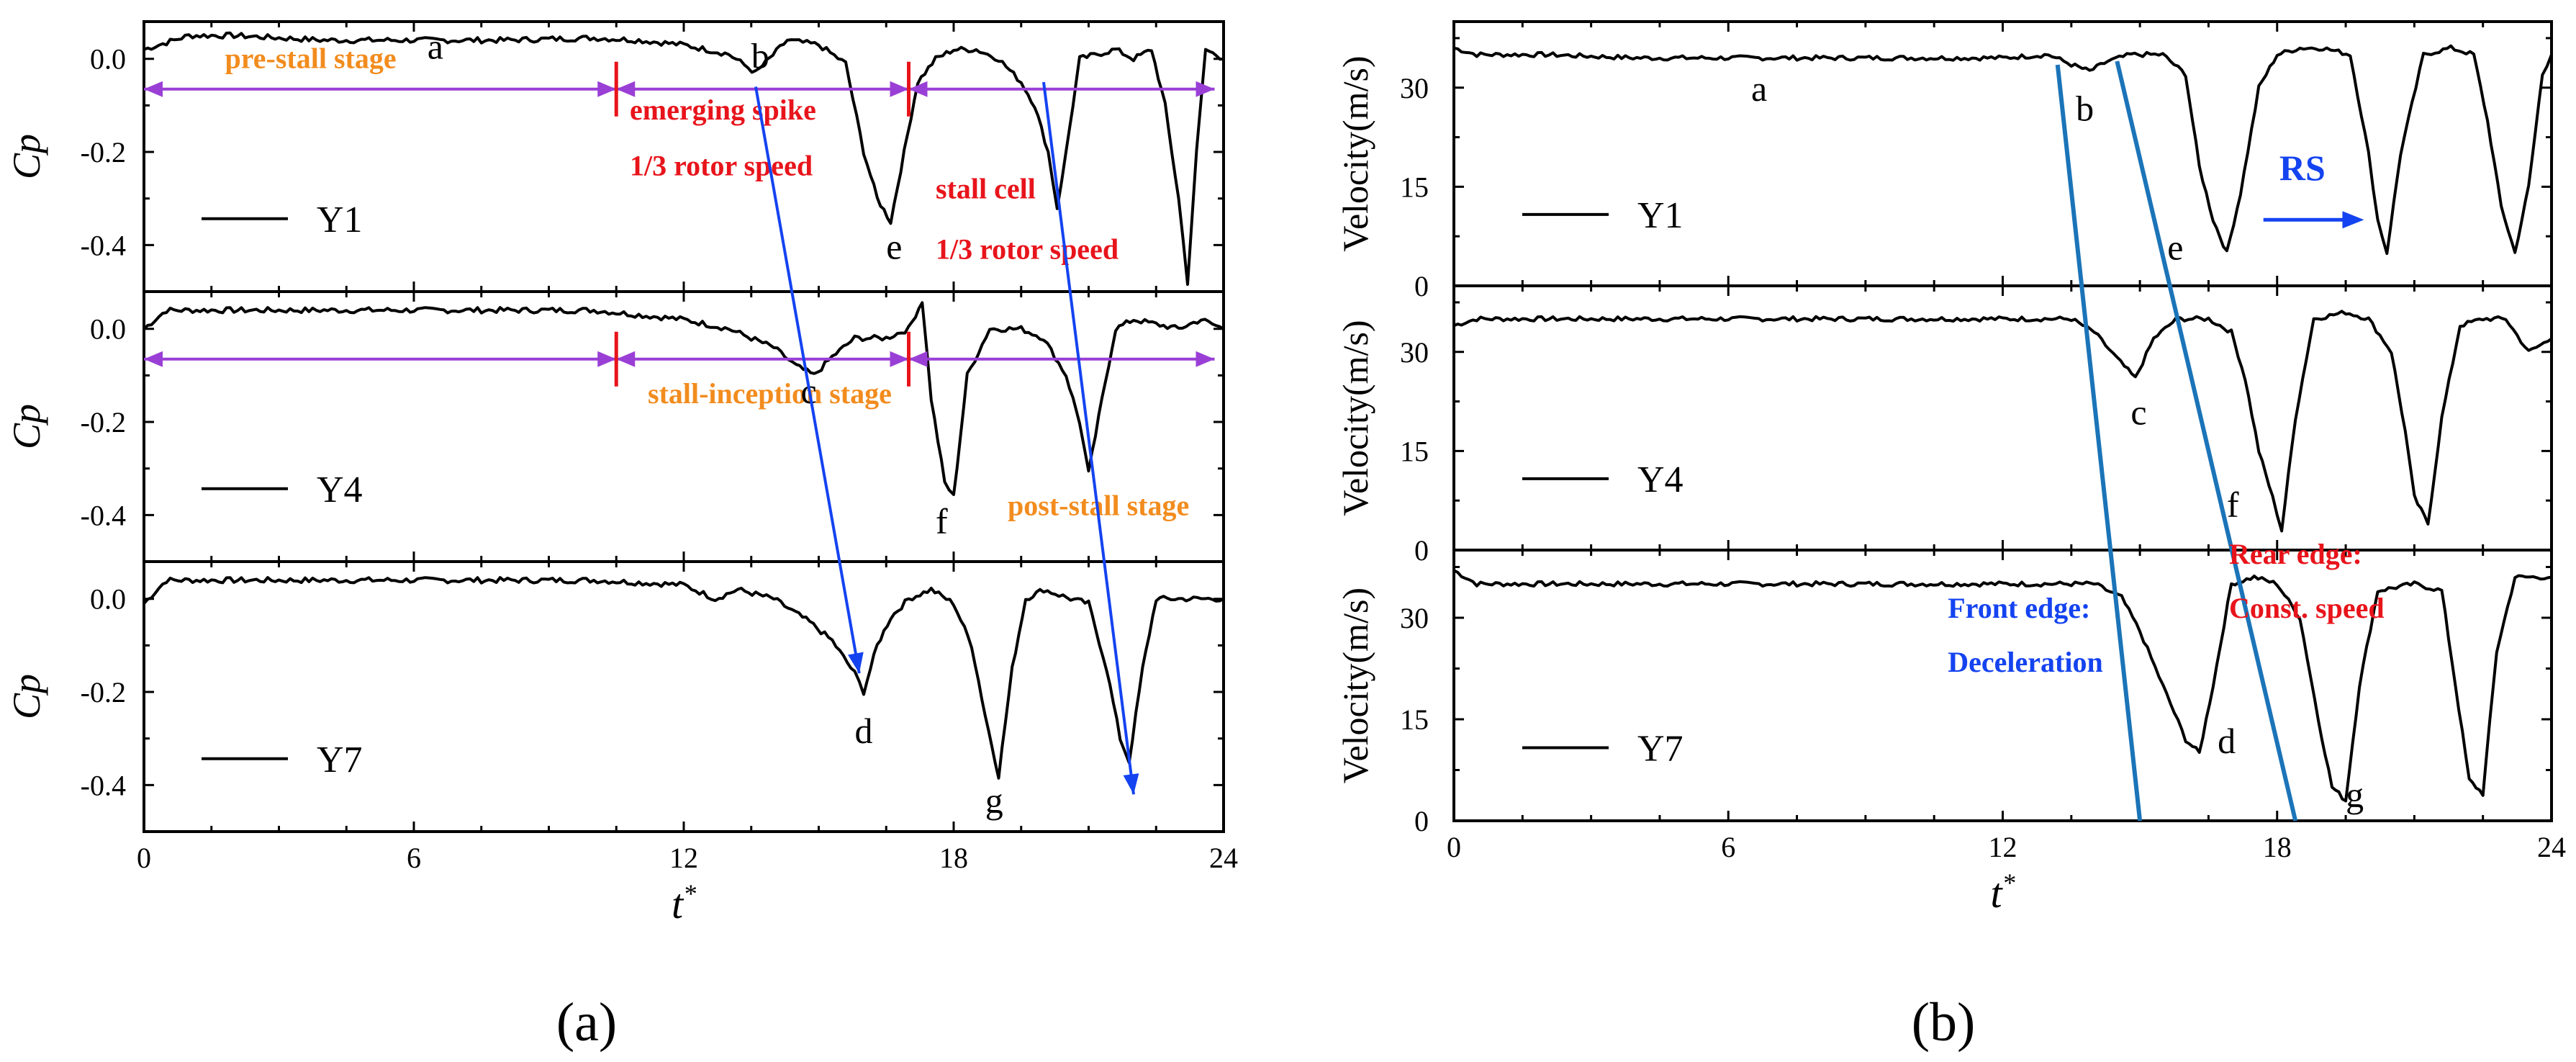  I want to click on plot-frame-Y4, so click(2003, 418).